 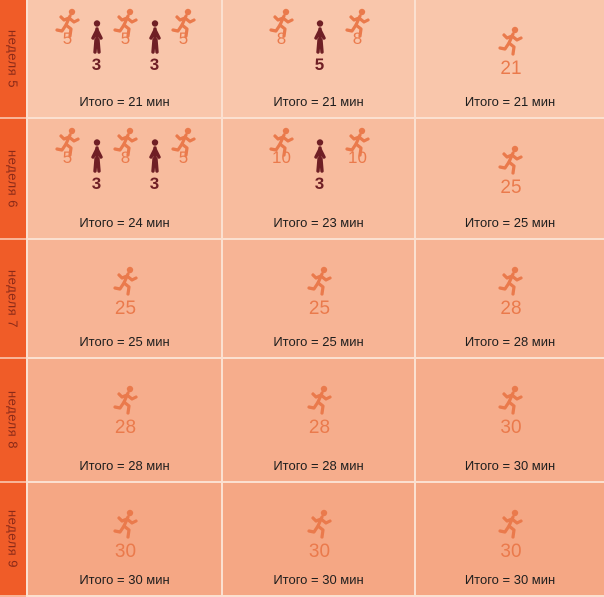 I want to click on week-label: неделя 5, so click(x=13, y=58).